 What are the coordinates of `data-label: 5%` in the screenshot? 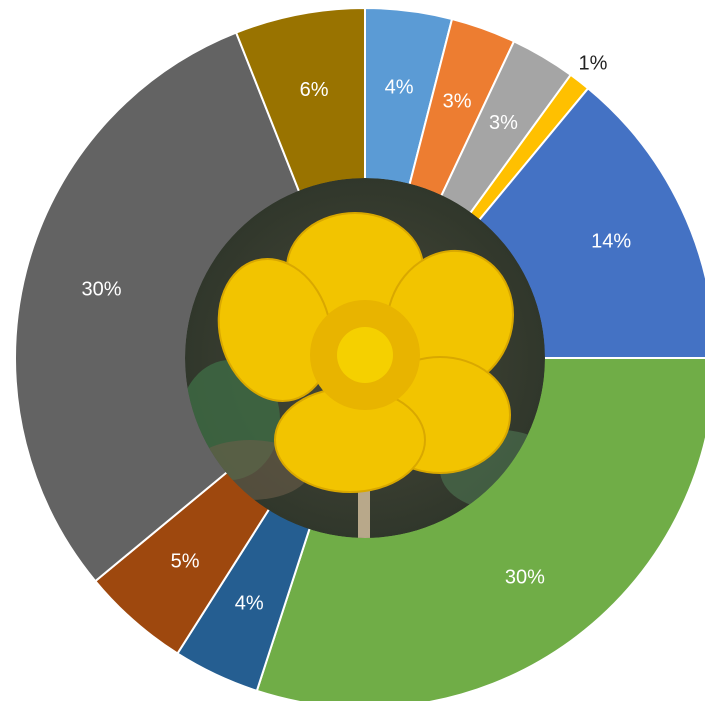 It's located at (185, 561).